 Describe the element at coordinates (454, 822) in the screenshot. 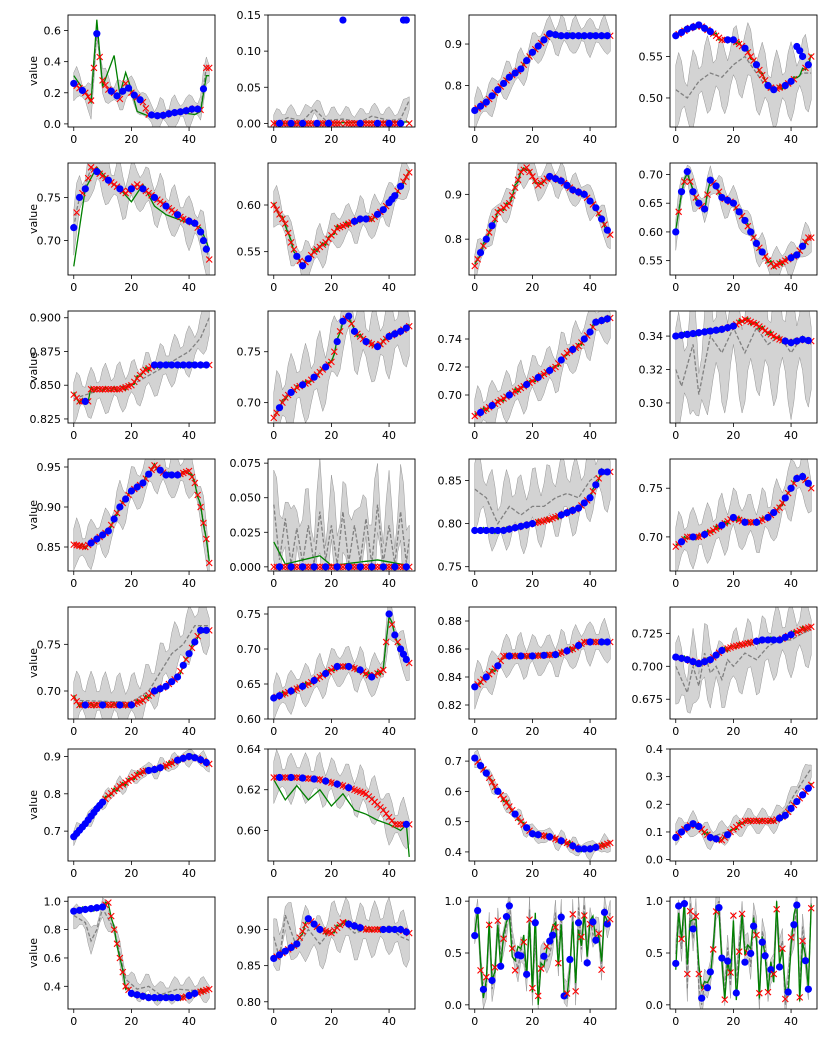

I see `y-tick-label: 0.5` at that location.